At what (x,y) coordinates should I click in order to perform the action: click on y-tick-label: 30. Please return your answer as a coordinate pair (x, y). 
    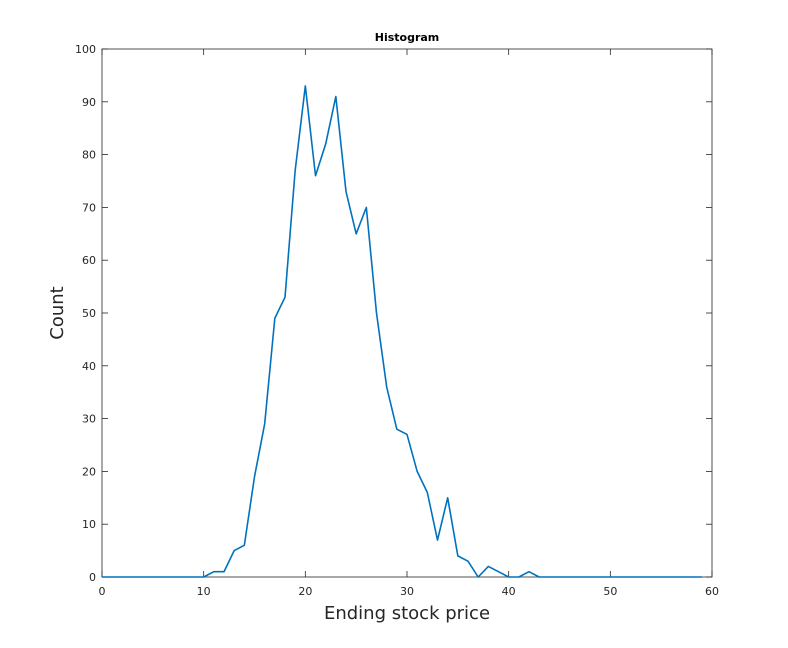
    Looking at the image, I should click on (89, 419).